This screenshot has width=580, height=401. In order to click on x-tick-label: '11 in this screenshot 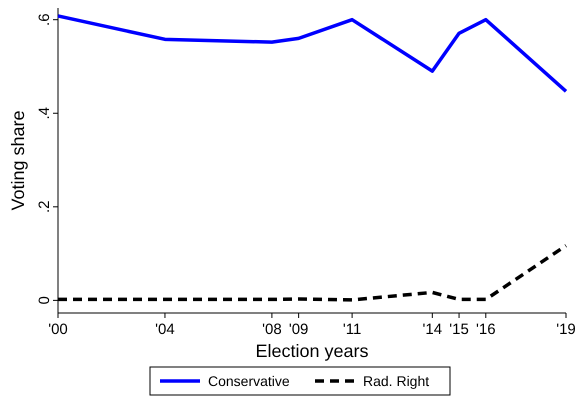, I will do `click(352, 329)`.